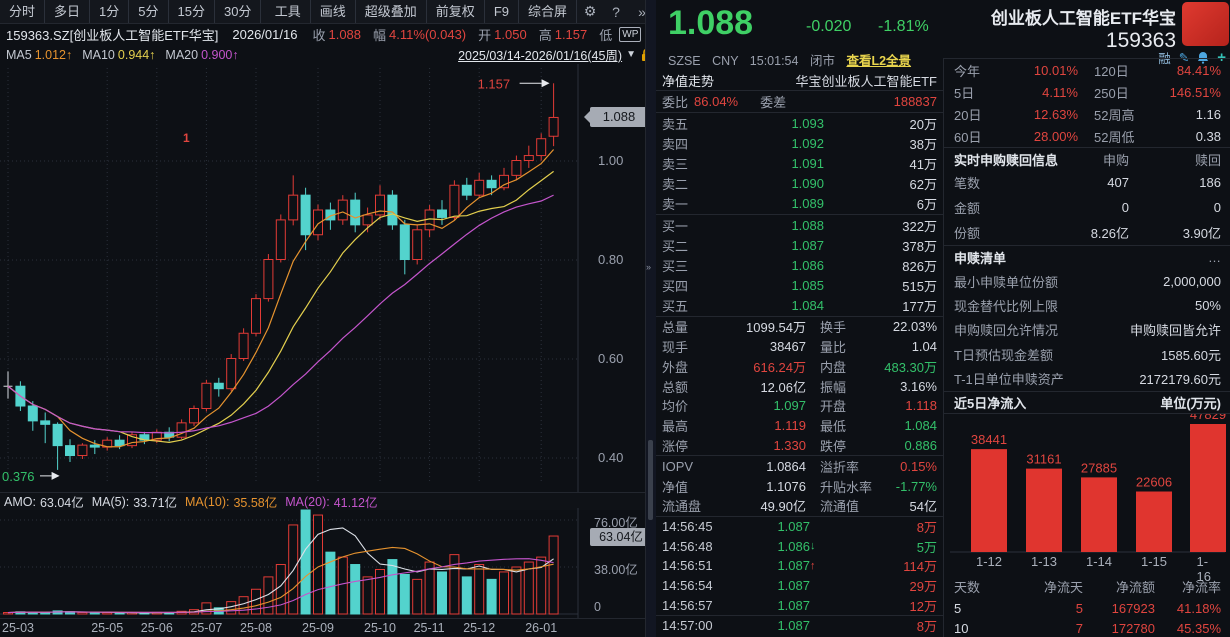  I want to click on subscribe-label: 笔数, so click(967, 183).